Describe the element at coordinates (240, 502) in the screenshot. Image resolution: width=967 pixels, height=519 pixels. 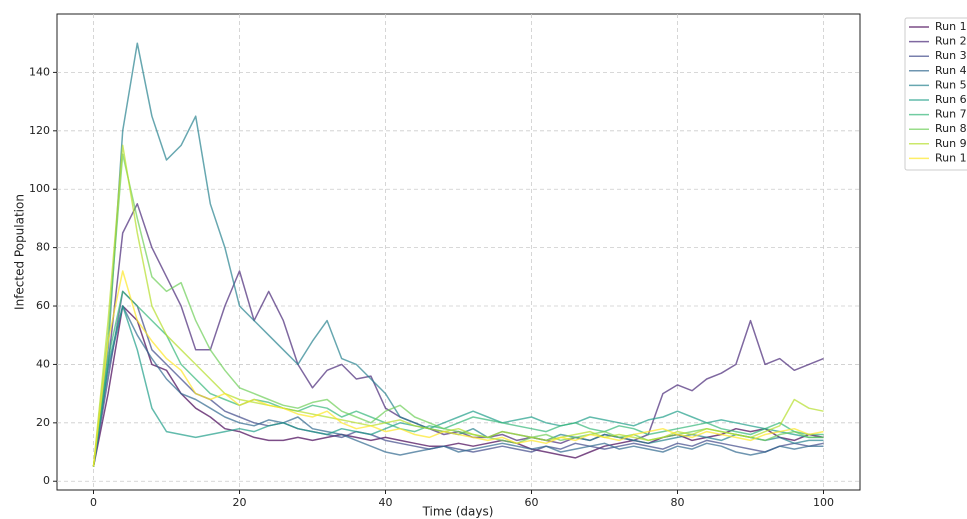
I see `x-tick-label: 20` at that location.